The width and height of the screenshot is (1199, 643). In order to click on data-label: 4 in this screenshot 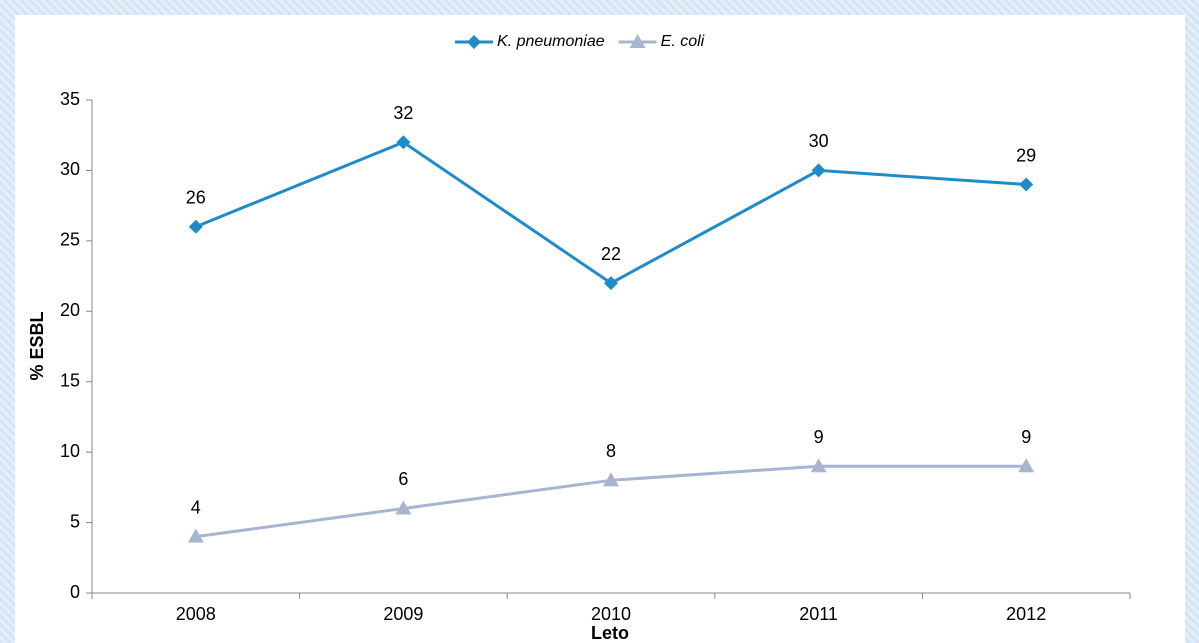, I will do `click(196, 507)`.